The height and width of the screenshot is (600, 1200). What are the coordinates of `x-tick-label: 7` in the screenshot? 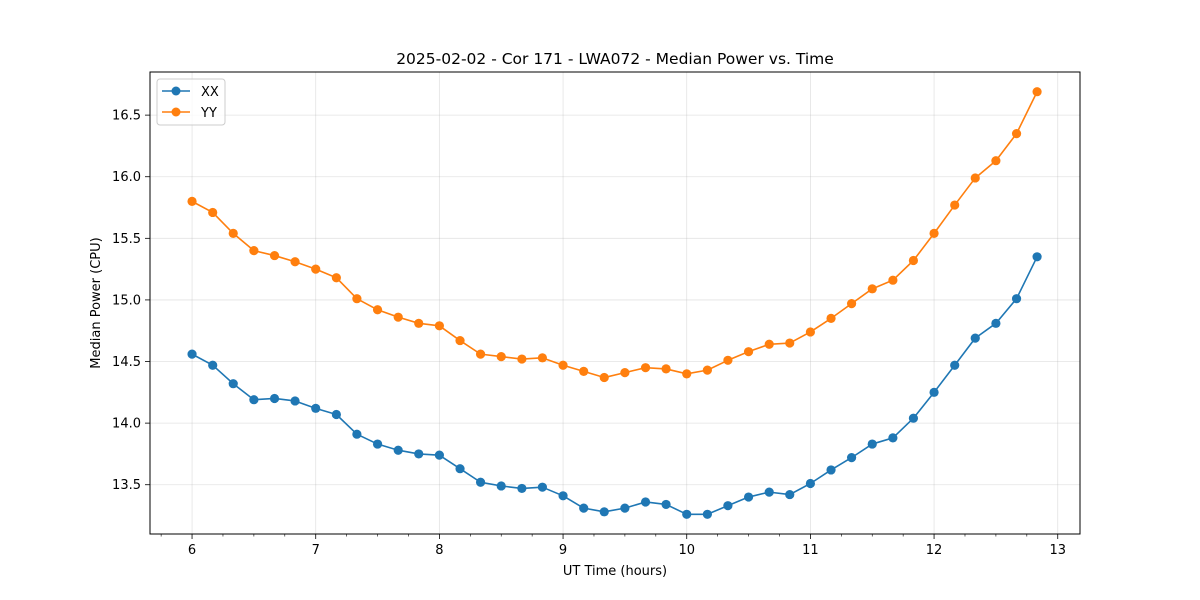 It's located at (316, 550).